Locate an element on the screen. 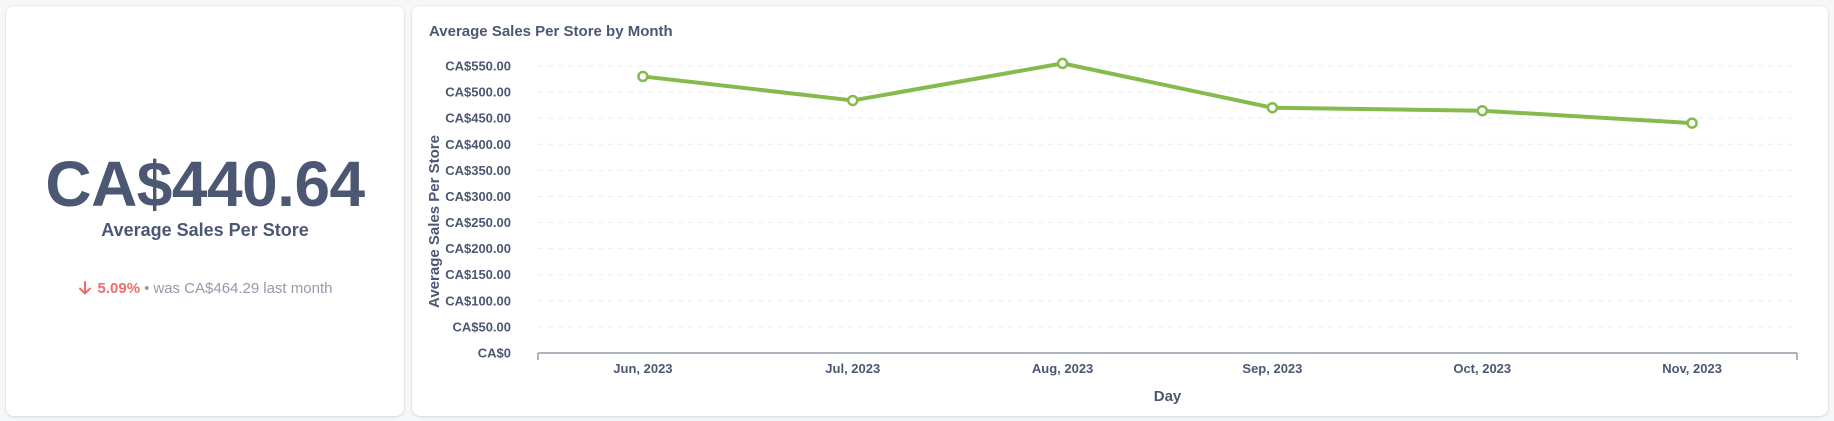  x-axis-label: Day is located at coordinates (1168, 396).